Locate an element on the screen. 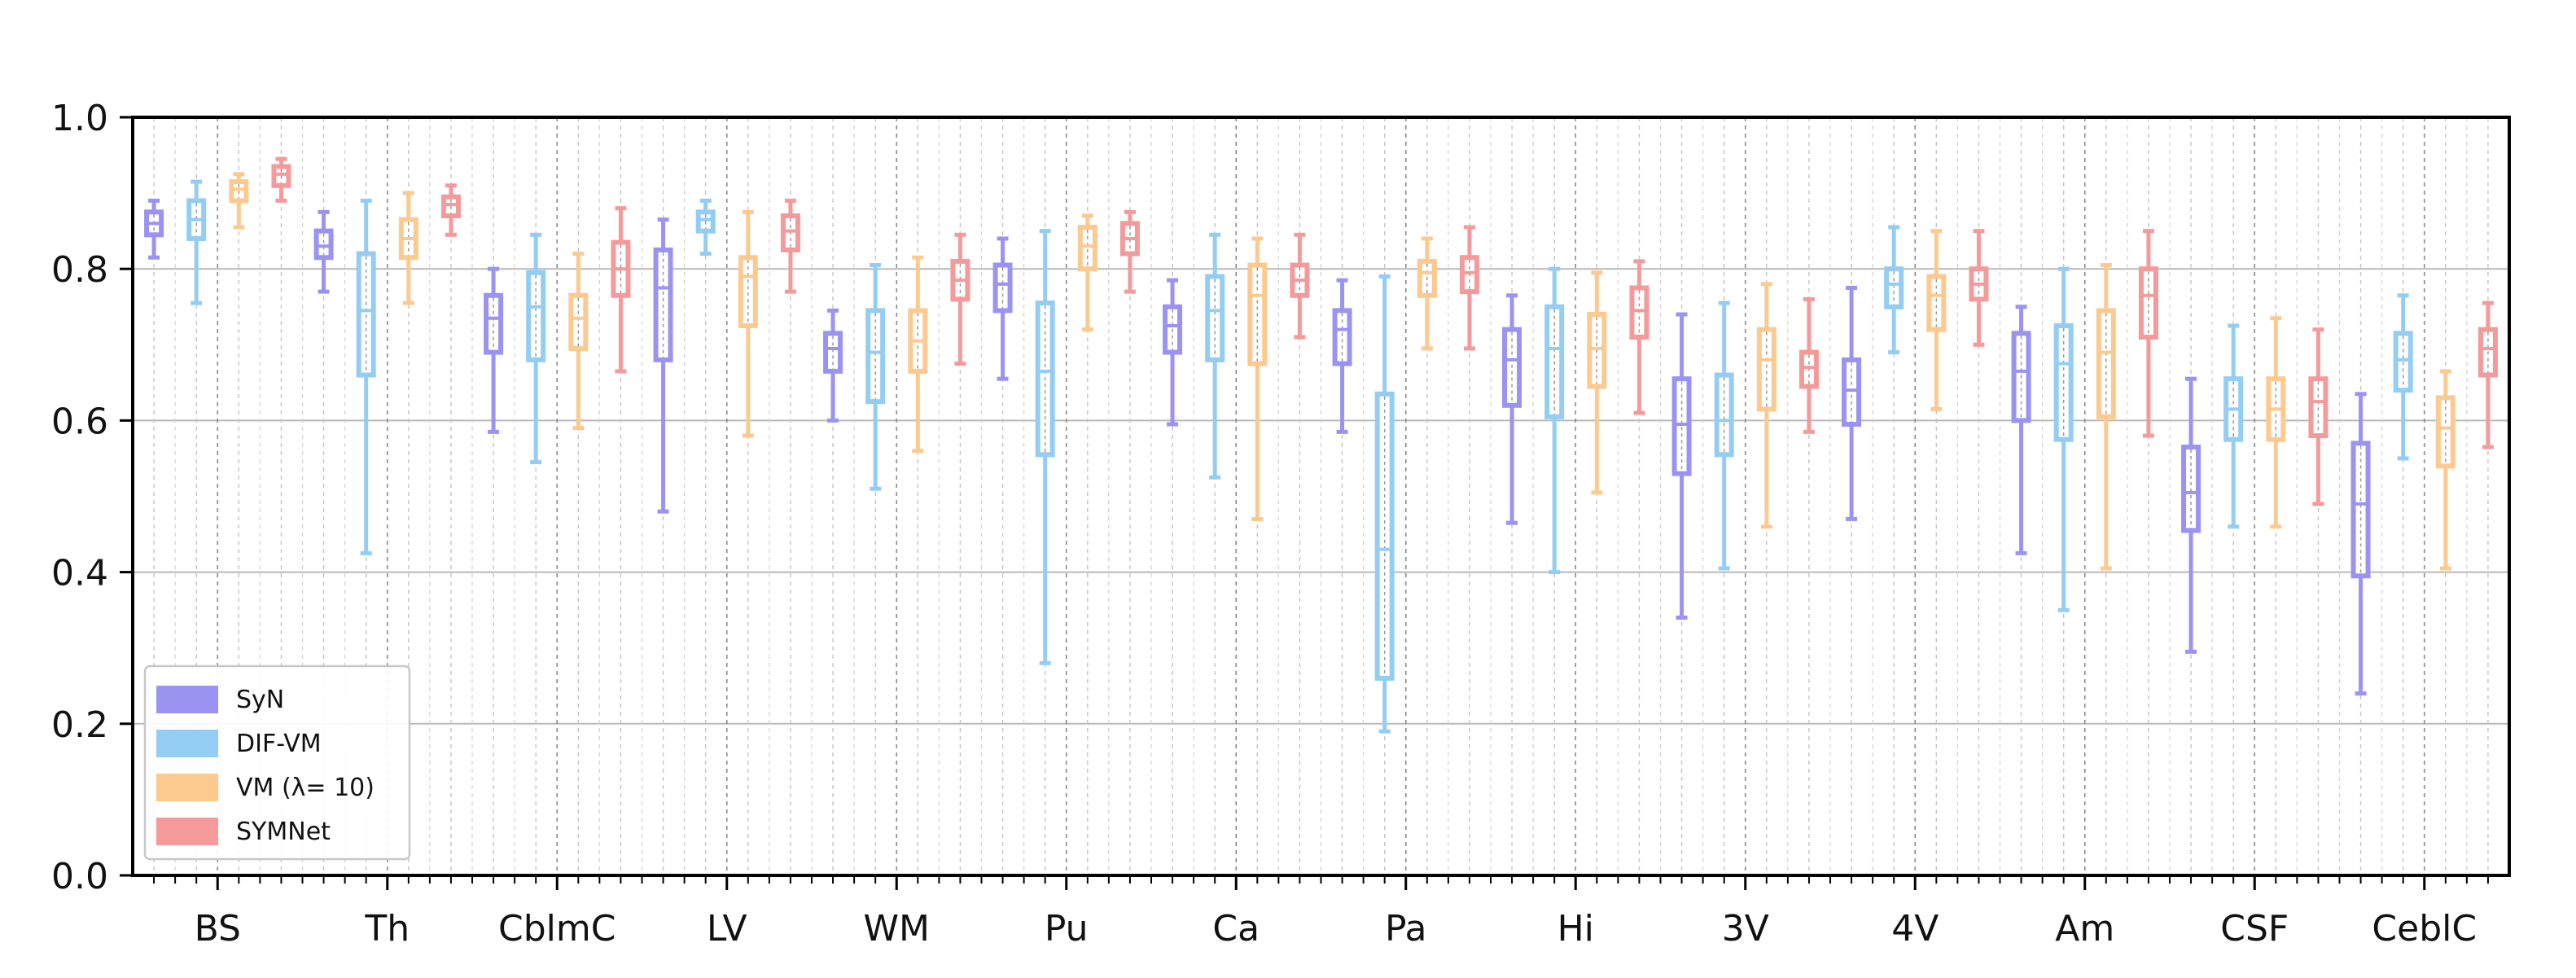 The width and height of the screenshot is (2576, 978). x-tick-label: Th is located at coordinates (387, 928).